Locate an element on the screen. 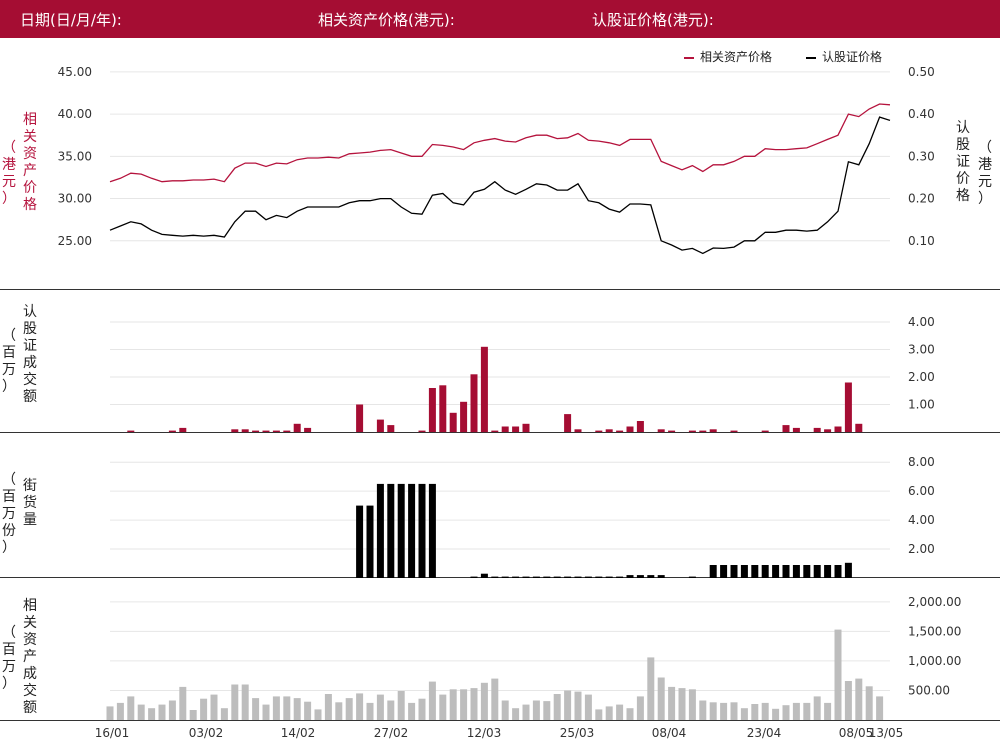  warrant-price-axis-unit: （港元） is located at coordinates (985, 173).